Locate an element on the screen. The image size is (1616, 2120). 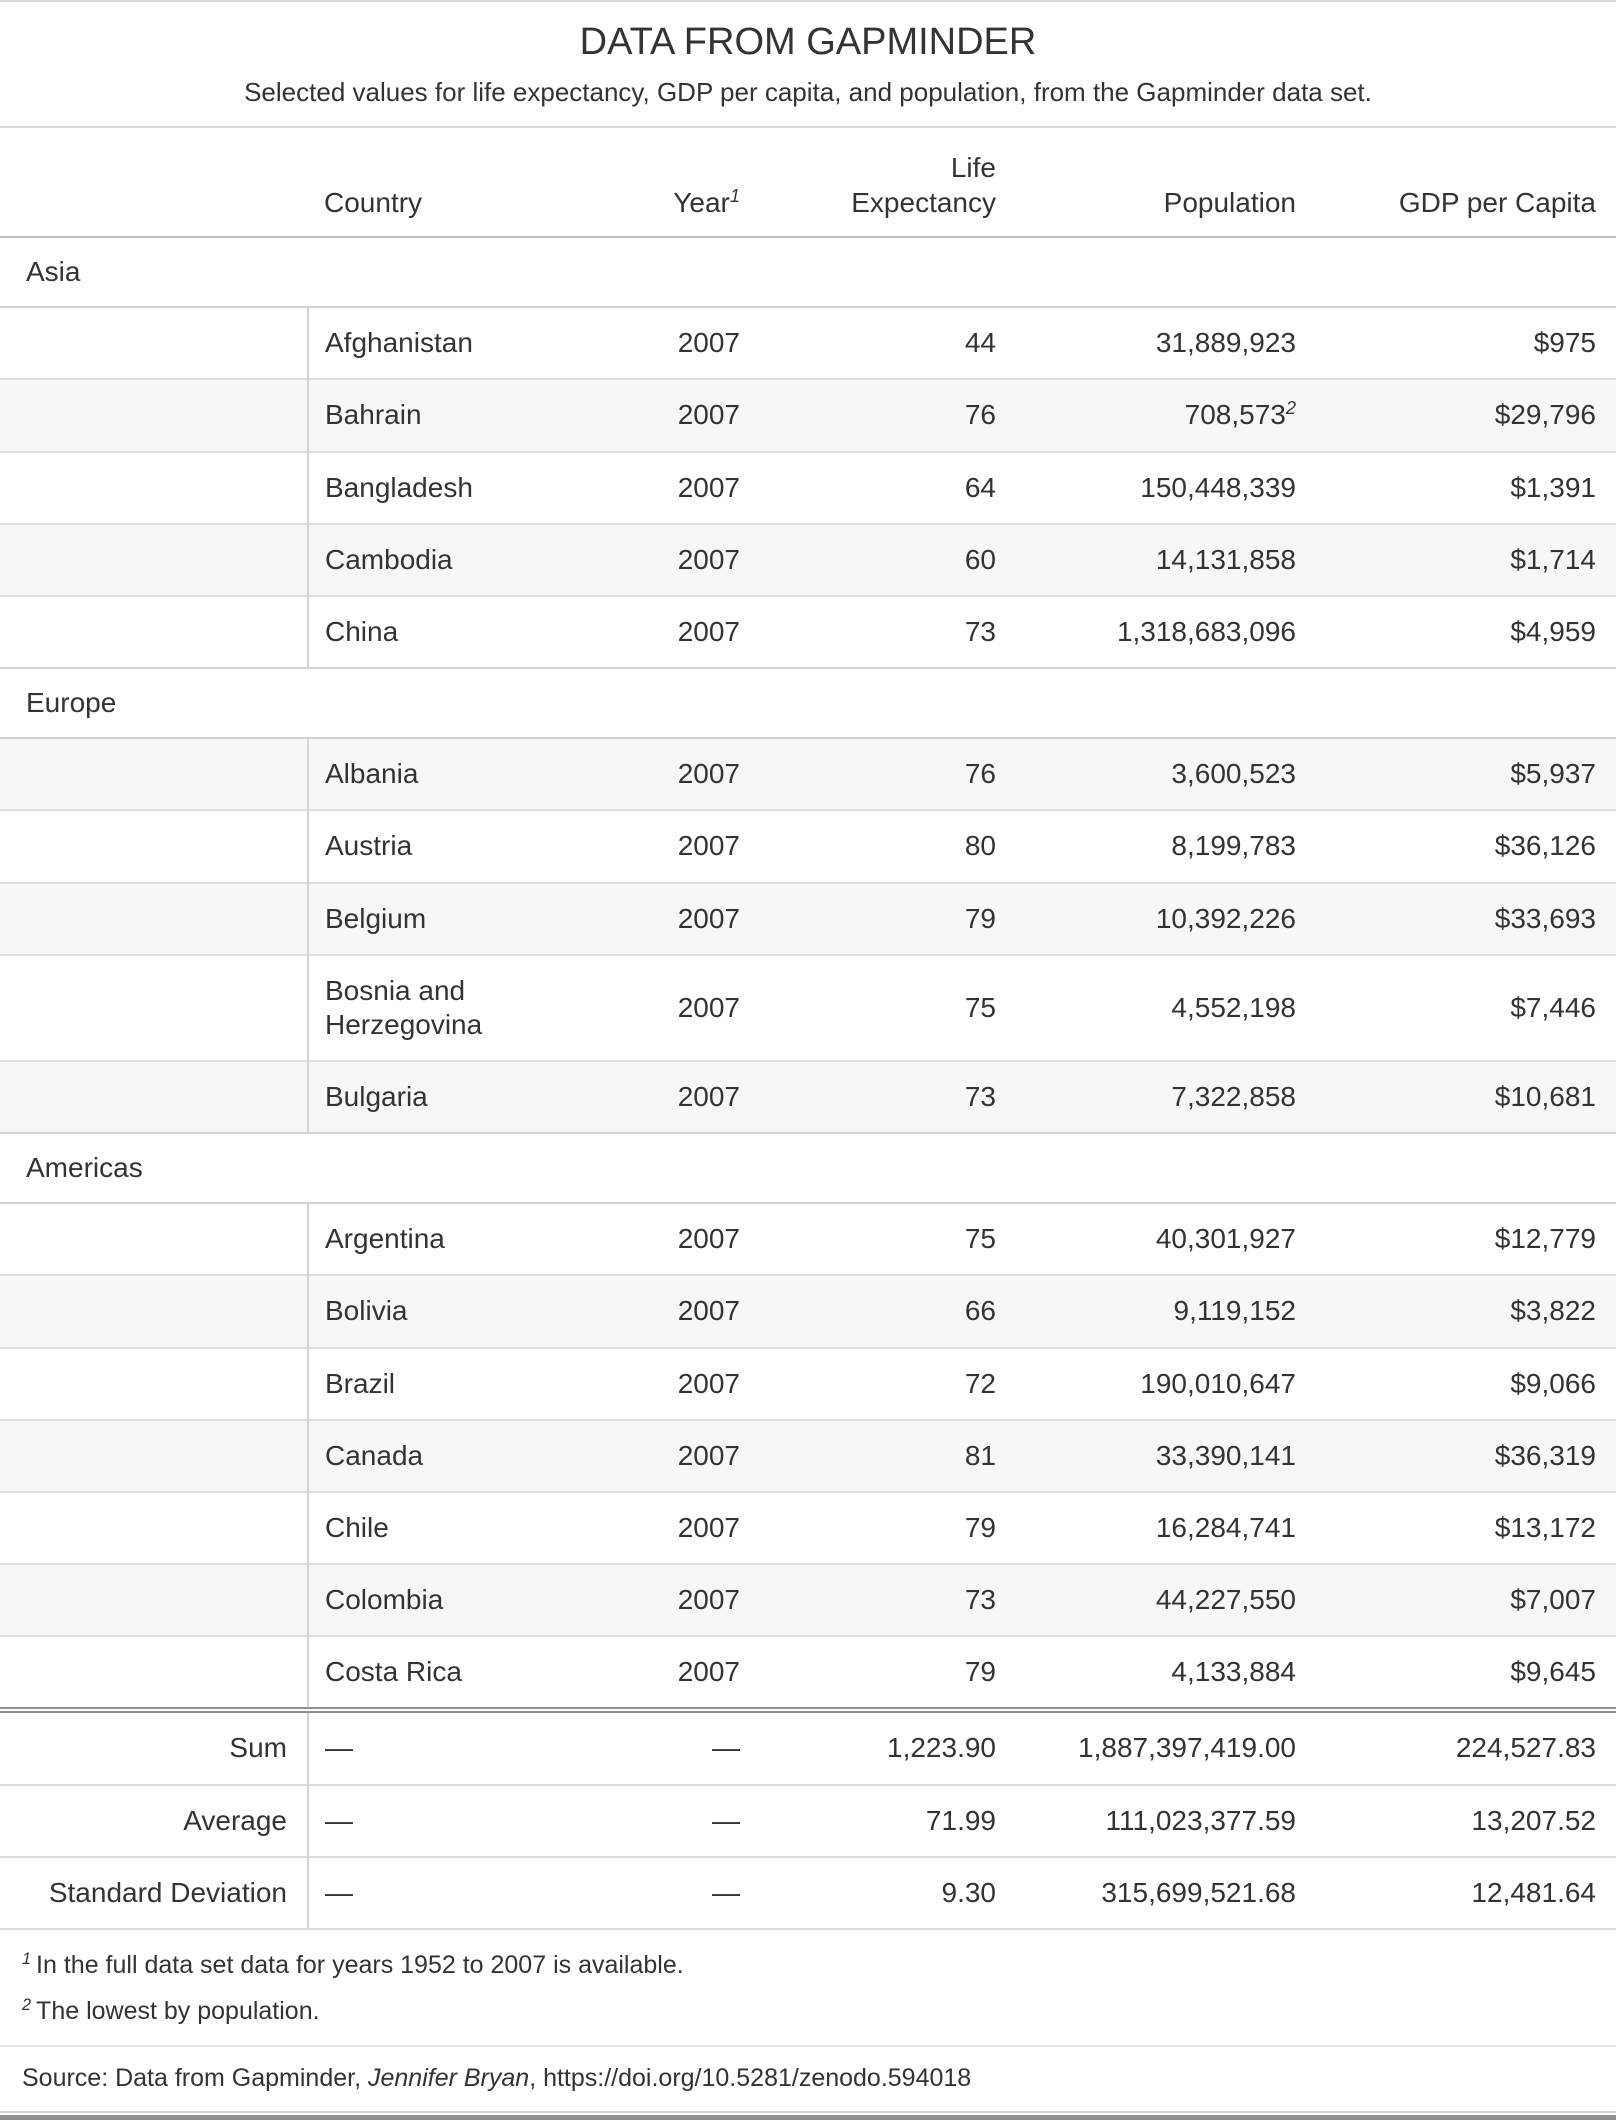
population-cell: 14,131,858 is located at coordinates (1166, 559).